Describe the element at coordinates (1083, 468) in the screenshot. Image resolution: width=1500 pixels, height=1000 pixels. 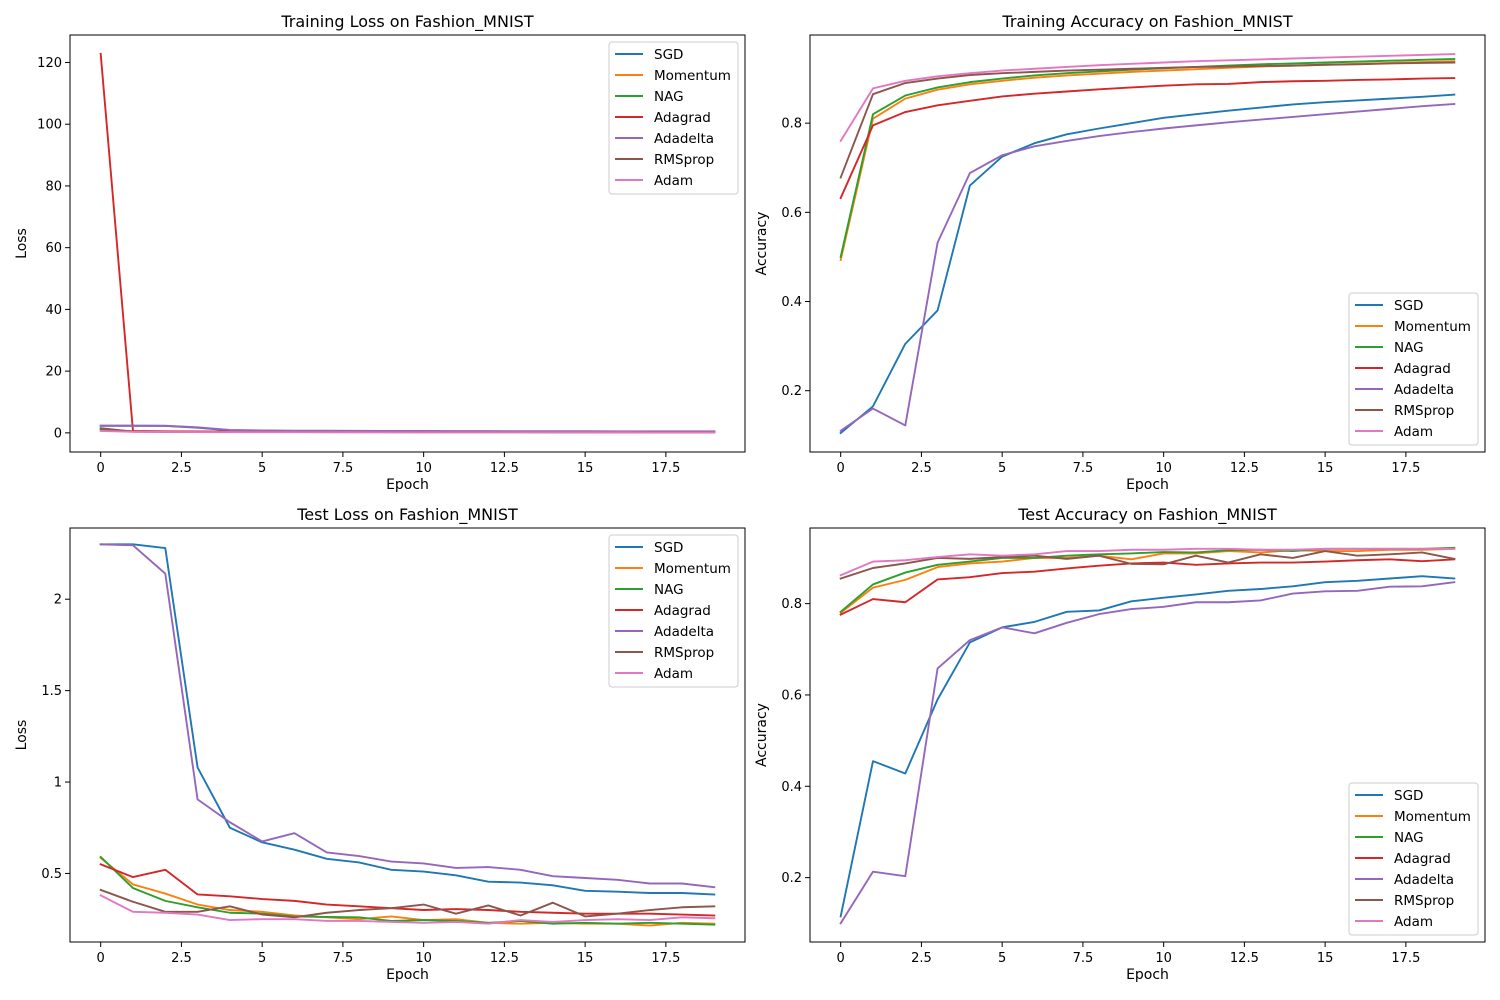
I see `x-tick-label: 7.5` at that location.